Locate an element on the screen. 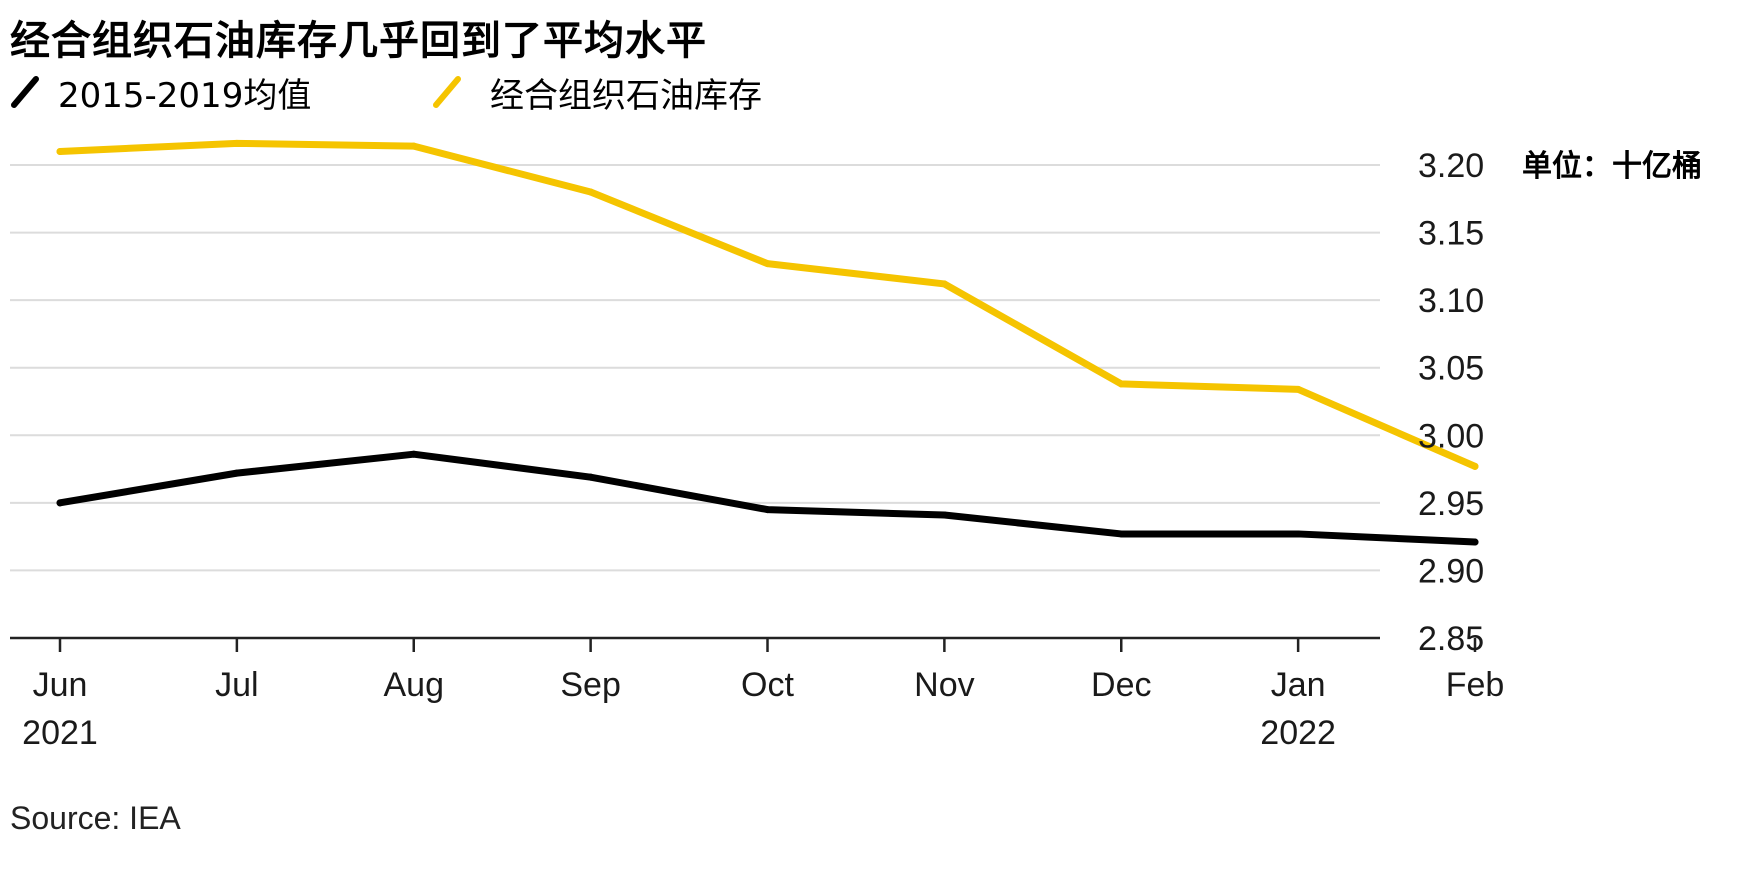  x-tick-label: Sep is located at coordinates (590, 685).